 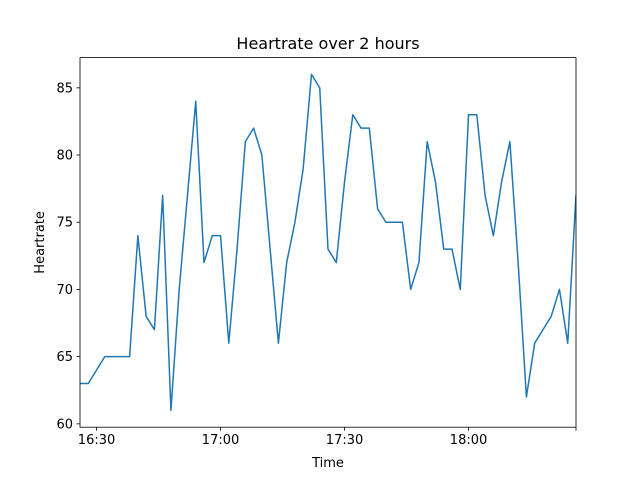 I want to click on x-tick-label: 17:30, so click(x=344, y=440).